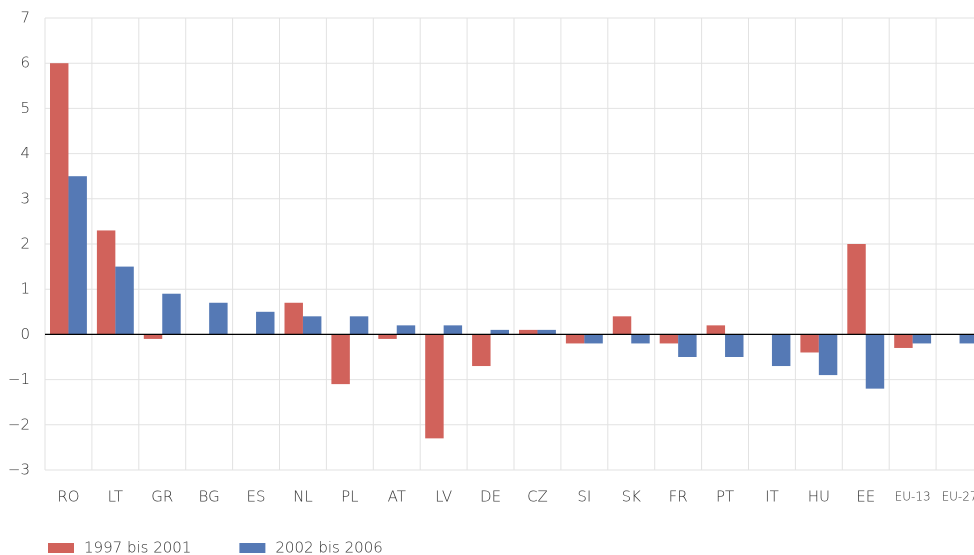 The width and height of the screenshot is (974, 555). I want to click on x-tick-label: RO, so click(68, 497).